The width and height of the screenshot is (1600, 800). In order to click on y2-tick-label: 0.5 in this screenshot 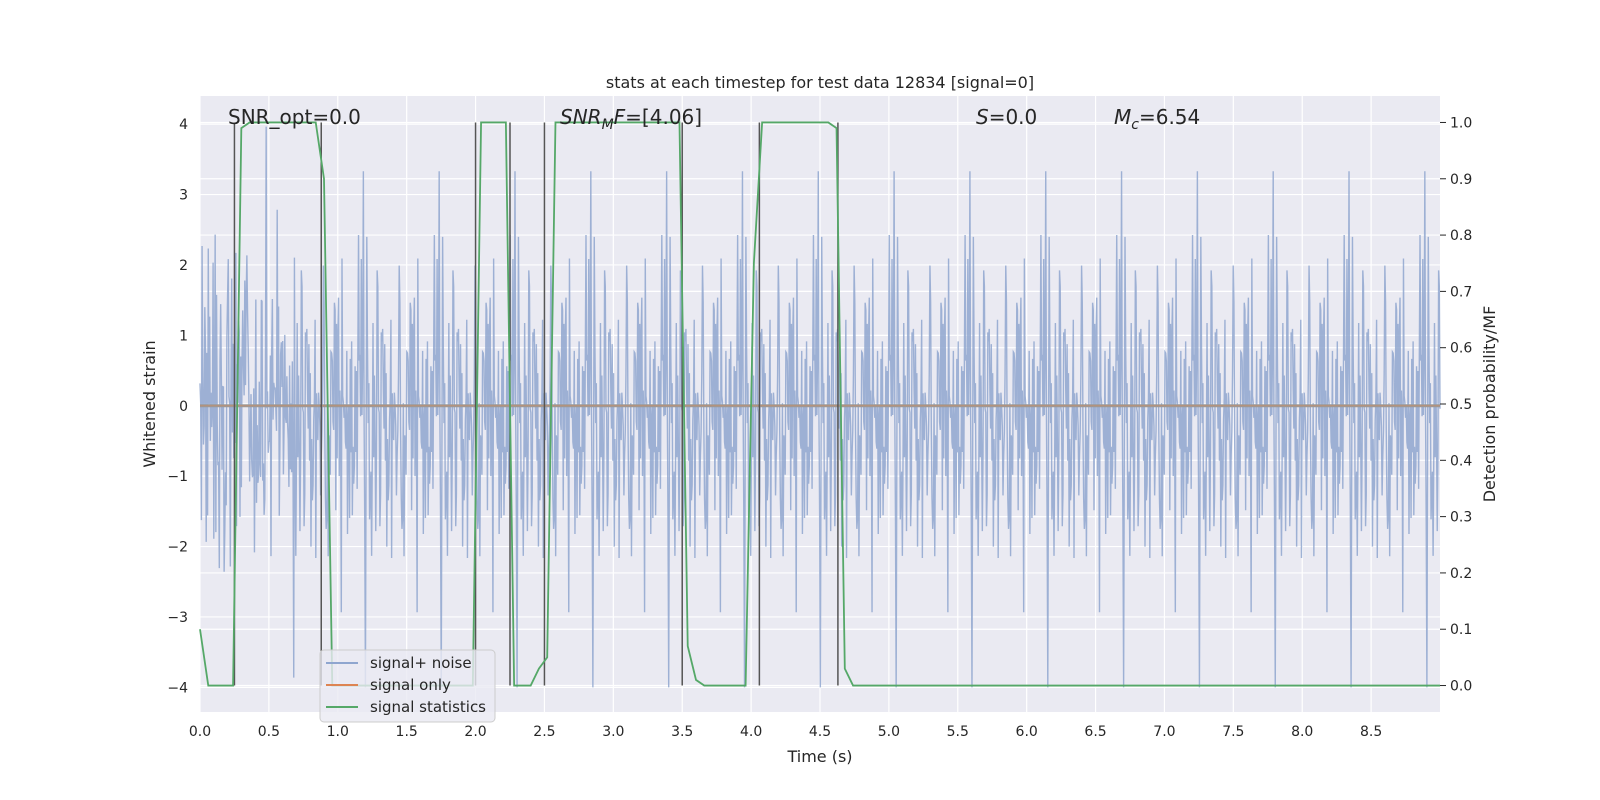, I will do `click(1461, 405)`.